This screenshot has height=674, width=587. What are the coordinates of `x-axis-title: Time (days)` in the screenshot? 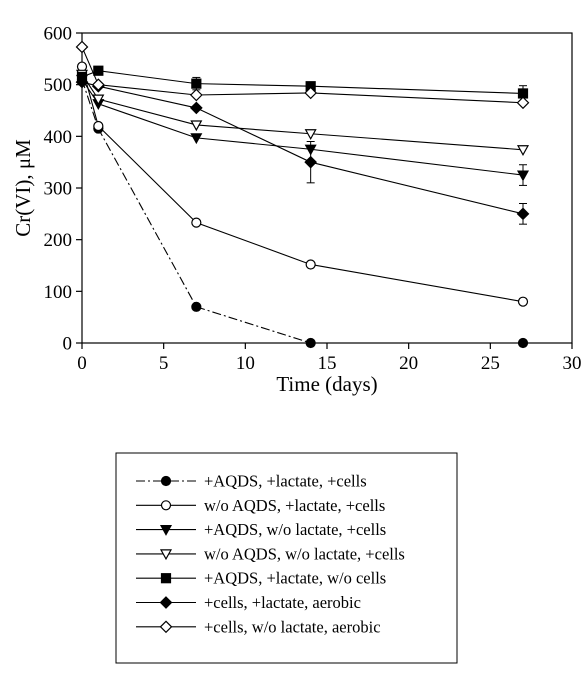 It's located at (326, 384).